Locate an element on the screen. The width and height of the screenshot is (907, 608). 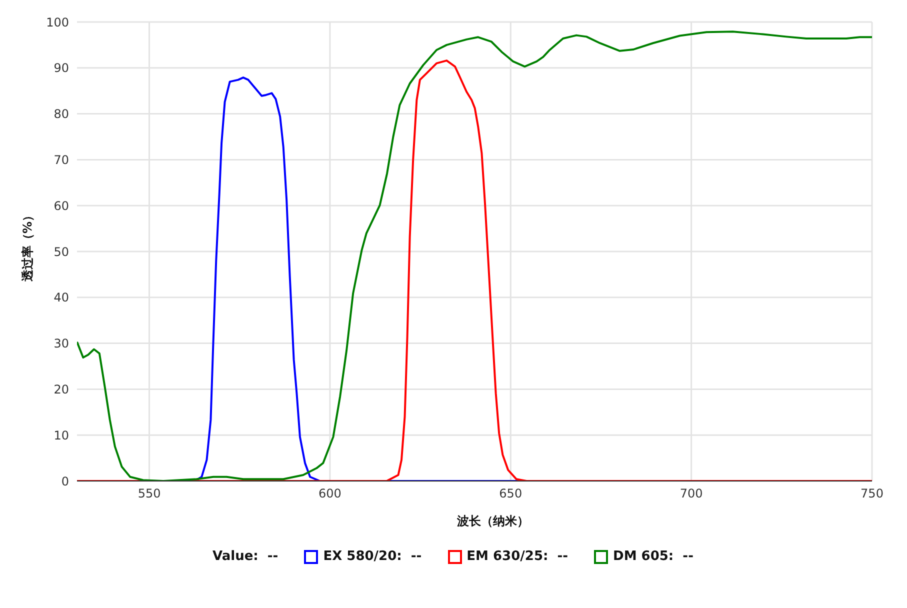
legend-label: EX 580/20: -- is located at coordinates (372, 556).